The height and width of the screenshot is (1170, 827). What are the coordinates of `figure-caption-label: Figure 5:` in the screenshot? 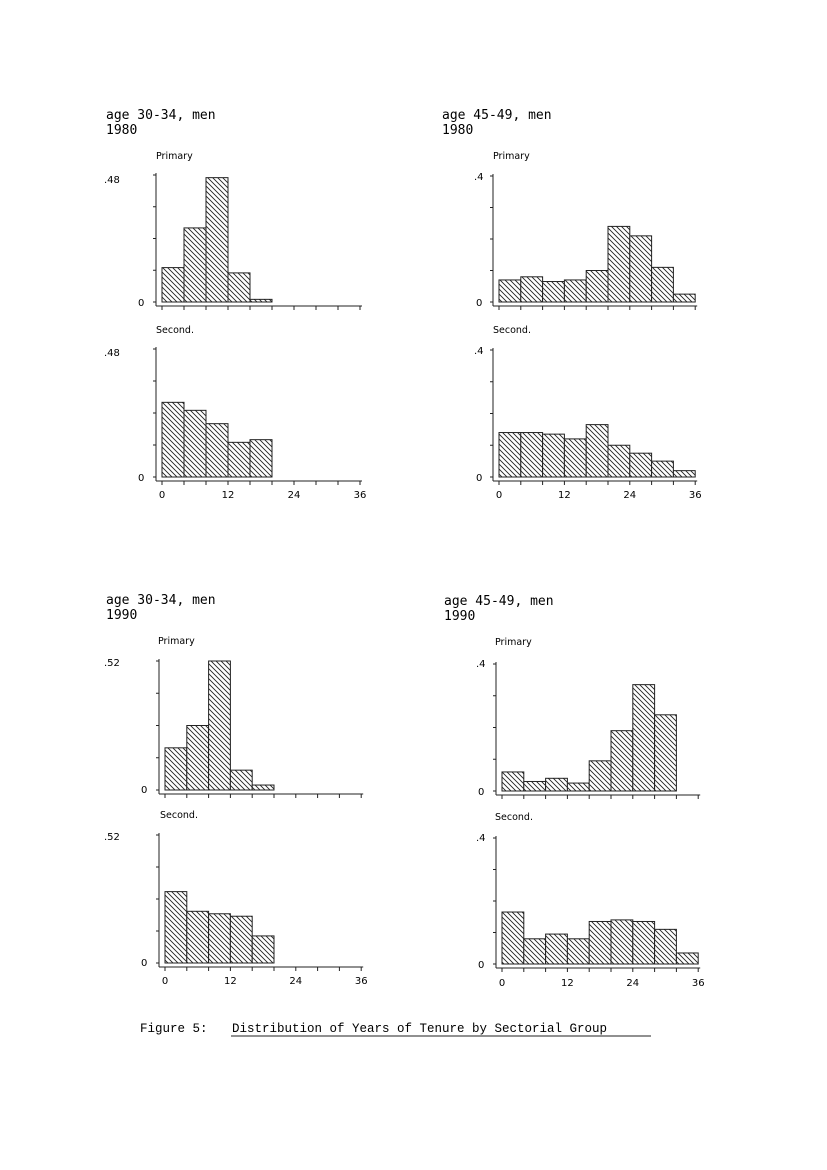 It's located at (174, 1029).